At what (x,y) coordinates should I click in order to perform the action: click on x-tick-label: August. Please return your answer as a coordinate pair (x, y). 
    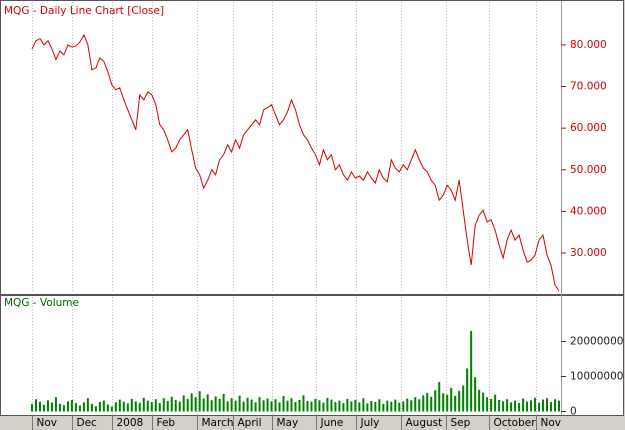
    Looking at the image, I should click on (424, 423).